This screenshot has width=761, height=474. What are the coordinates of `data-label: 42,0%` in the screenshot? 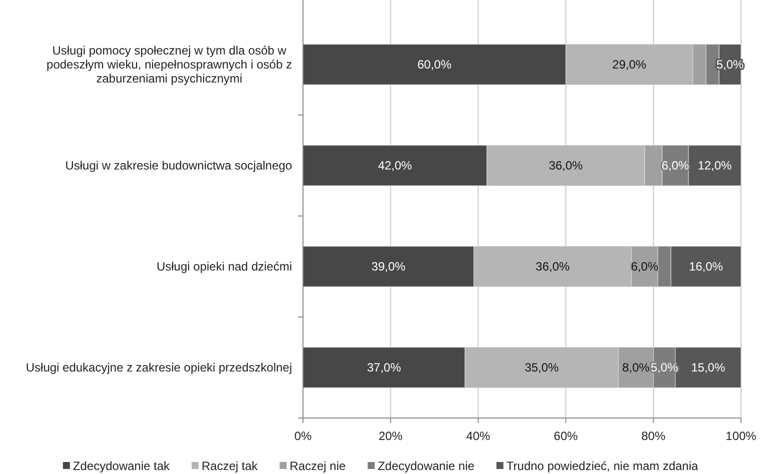 It's located at (395, 165).